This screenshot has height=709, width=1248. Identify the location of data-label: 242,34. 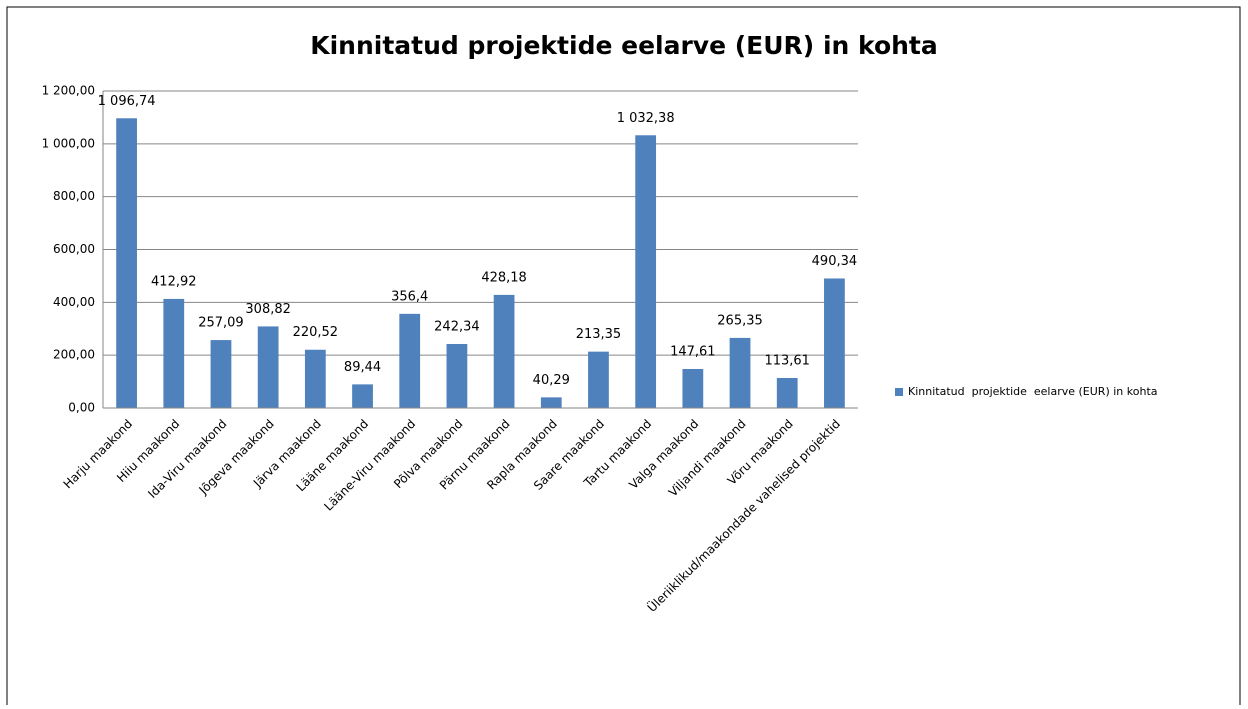
(457, 326).